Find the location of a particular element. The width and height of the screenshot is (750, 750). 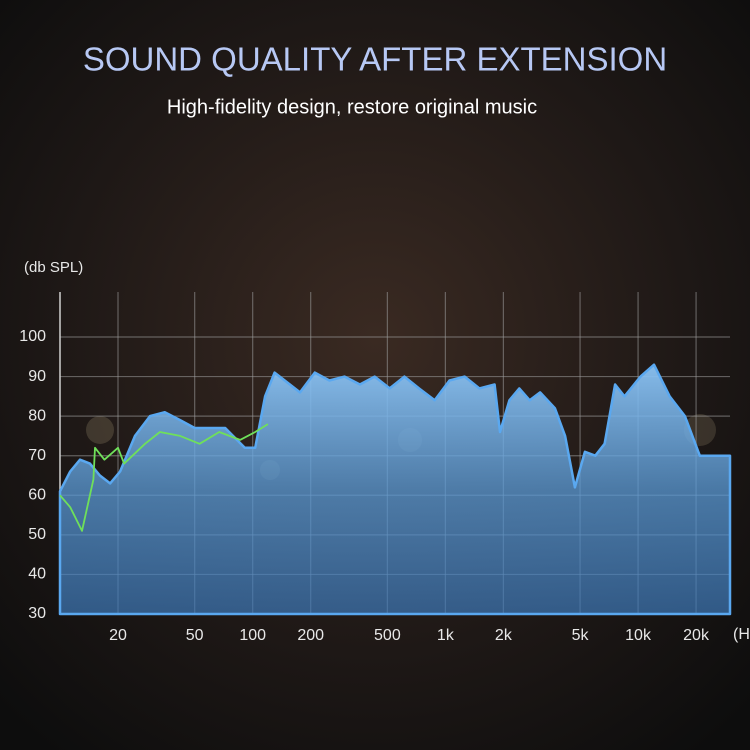

x-tick-label: 2k is located at coordinates (504, 635).